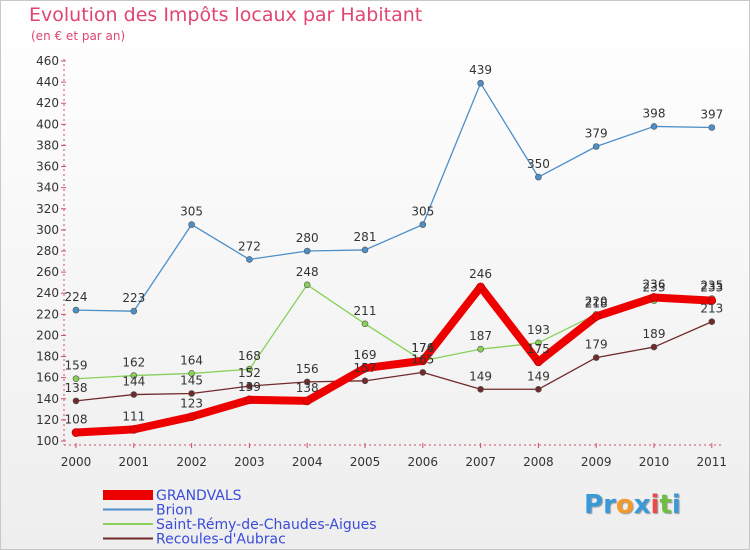  I want to click on y-tick-label: 420, so click(47, 103).